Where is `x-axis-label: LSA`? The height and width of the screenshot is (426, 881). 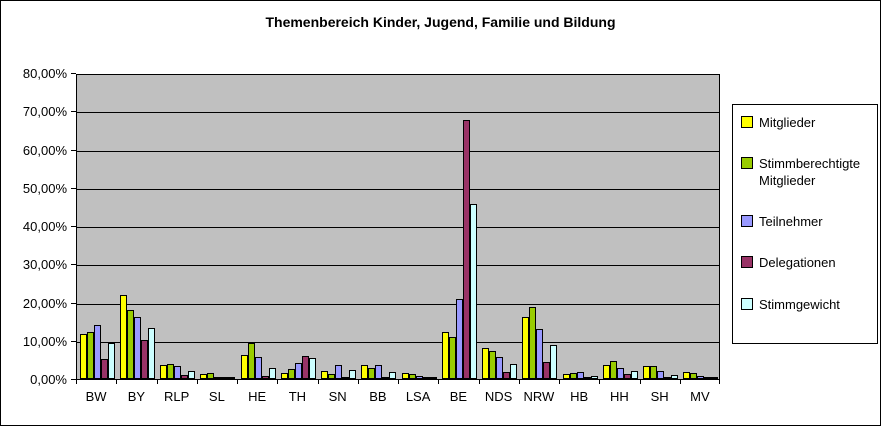 x-axis-label: LSA is located at coordinates (418, 396).